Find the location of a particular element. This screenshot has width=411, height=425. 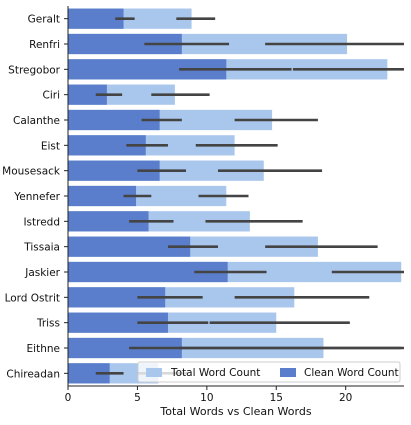

bar-clean-lord-ostrit is located at coordinates (117, 297).